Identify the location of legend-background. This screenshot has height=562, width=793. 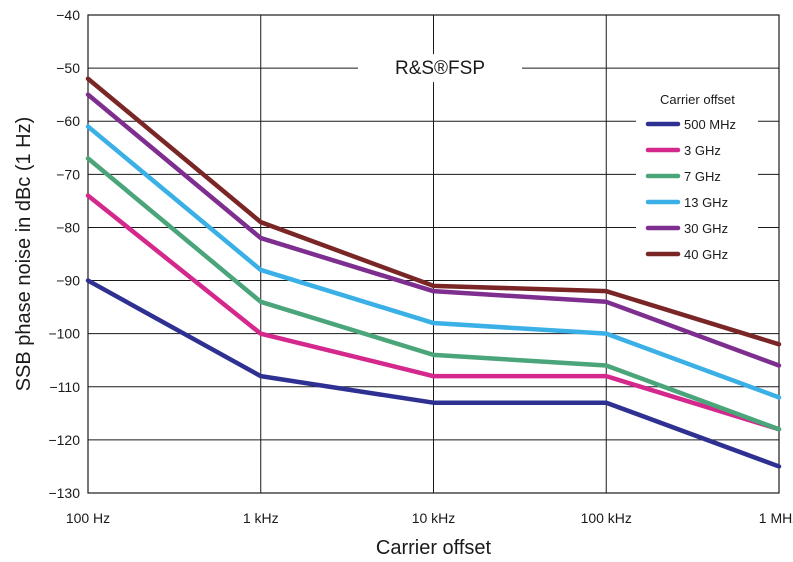
(697, 179).